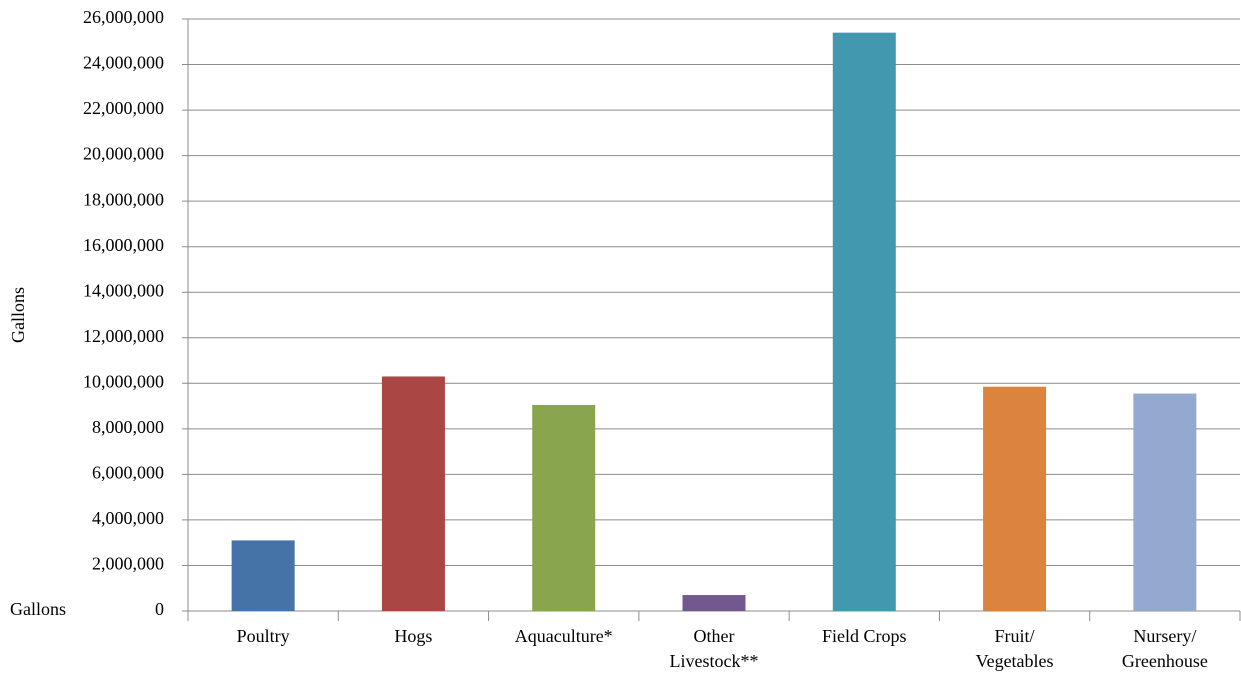 The height and width of the screenshot is (679, 1241). I want to click on y-tick-label: 26,000,000, so click(123, 17).